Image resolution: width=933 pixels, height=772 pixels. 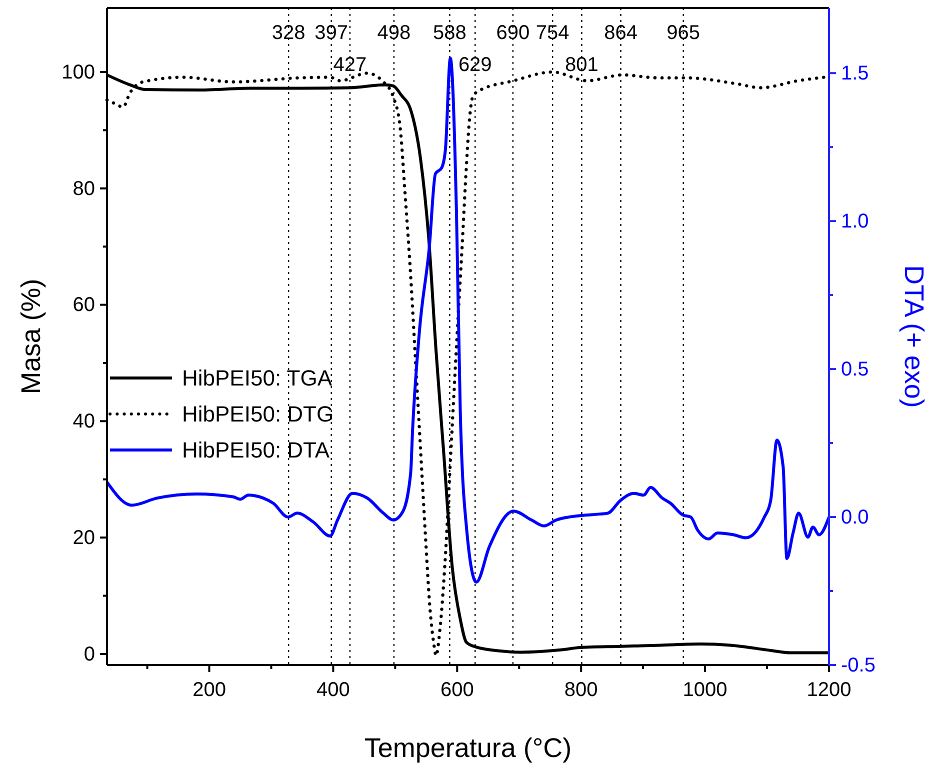 What do you see at coordinates (394, 33) in the screenshot?
I see `ref-line-label: 498` at bounding box center [394, 33].